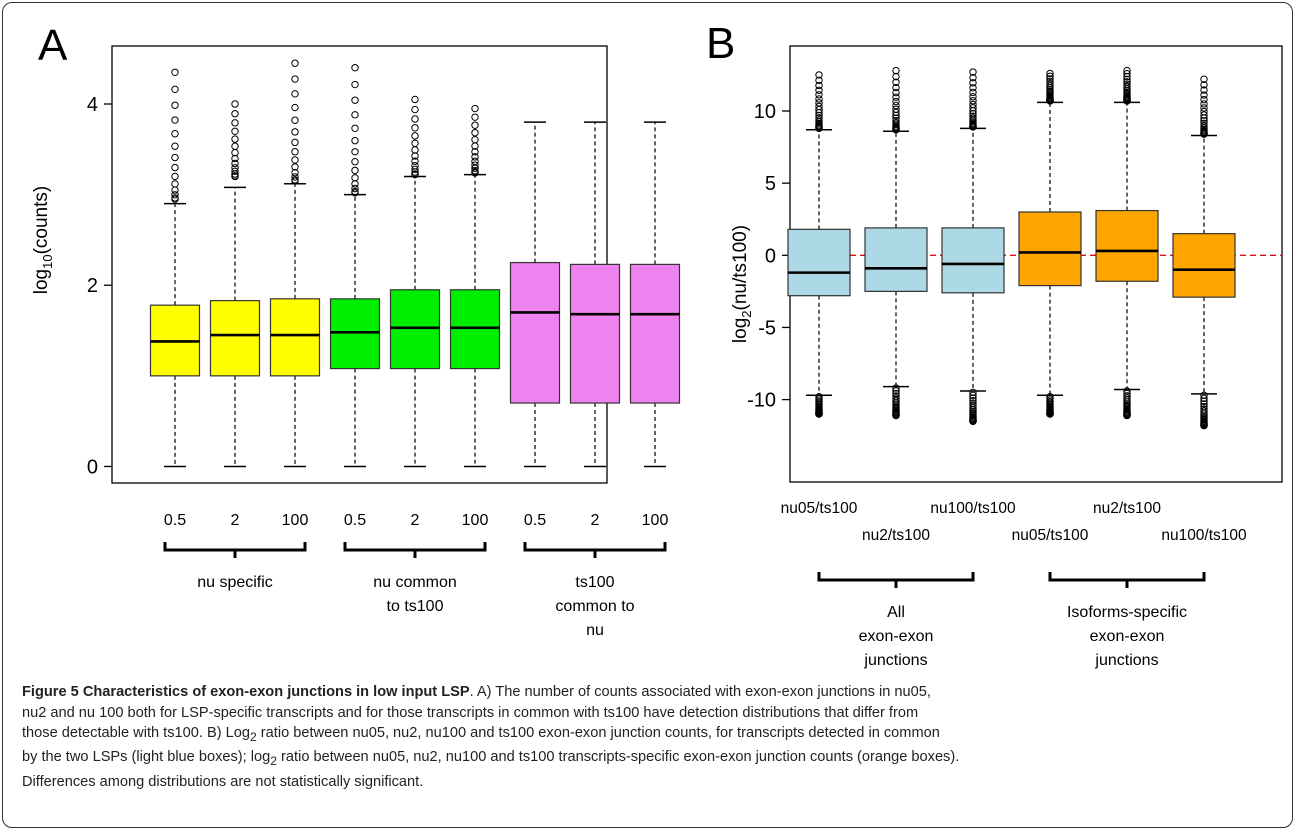 The height and width of the screenshot is (830, 1295). I want to click on x-category-label: 2, so click(415, 520).